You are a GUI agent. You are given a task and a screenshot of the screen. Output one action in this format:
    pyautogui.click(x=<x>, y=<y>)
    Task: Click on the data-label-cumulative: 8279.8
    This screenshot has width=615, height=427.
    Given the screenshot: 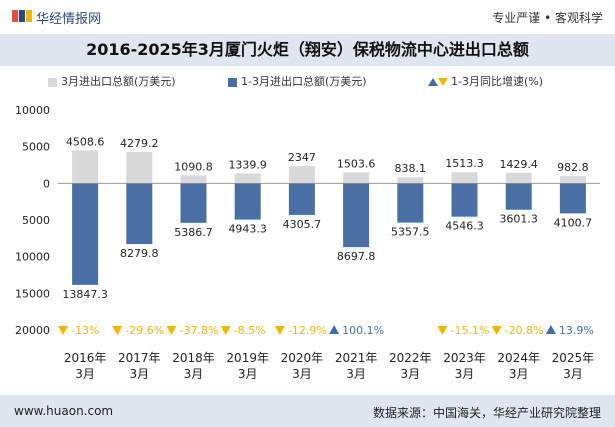 What is the action you would take?
    pyautogui.click(x=139, y=253)
    